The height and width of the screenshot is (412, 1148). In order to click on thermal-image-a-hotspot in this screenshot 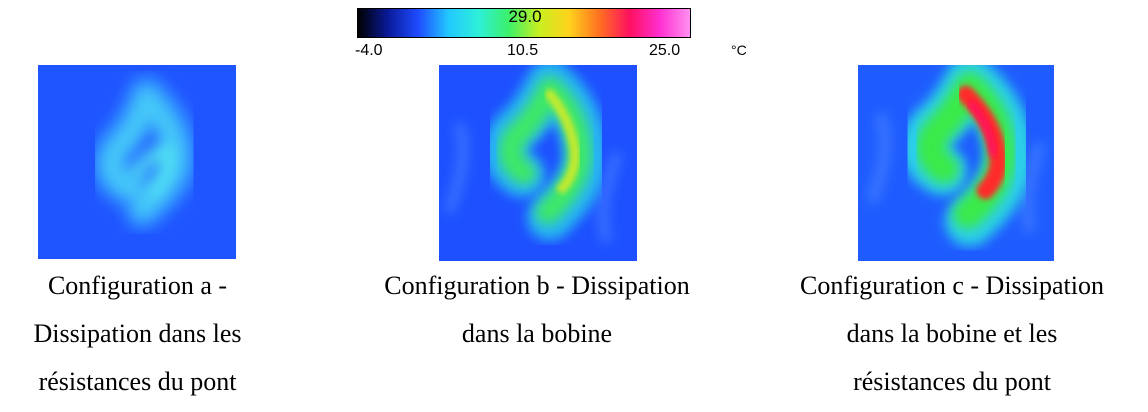, I will do `click(144, 153)`.